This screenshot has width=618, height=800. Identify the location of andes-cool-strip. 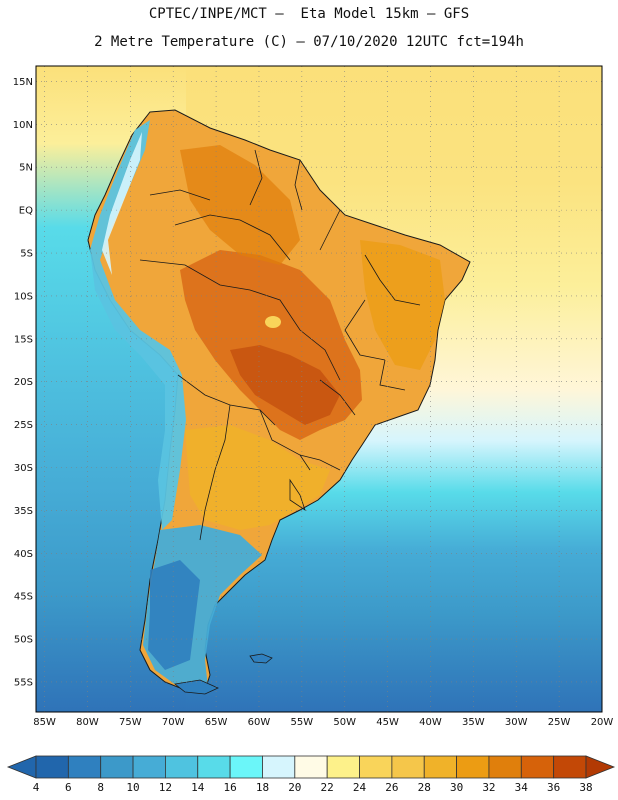
(138, 325).